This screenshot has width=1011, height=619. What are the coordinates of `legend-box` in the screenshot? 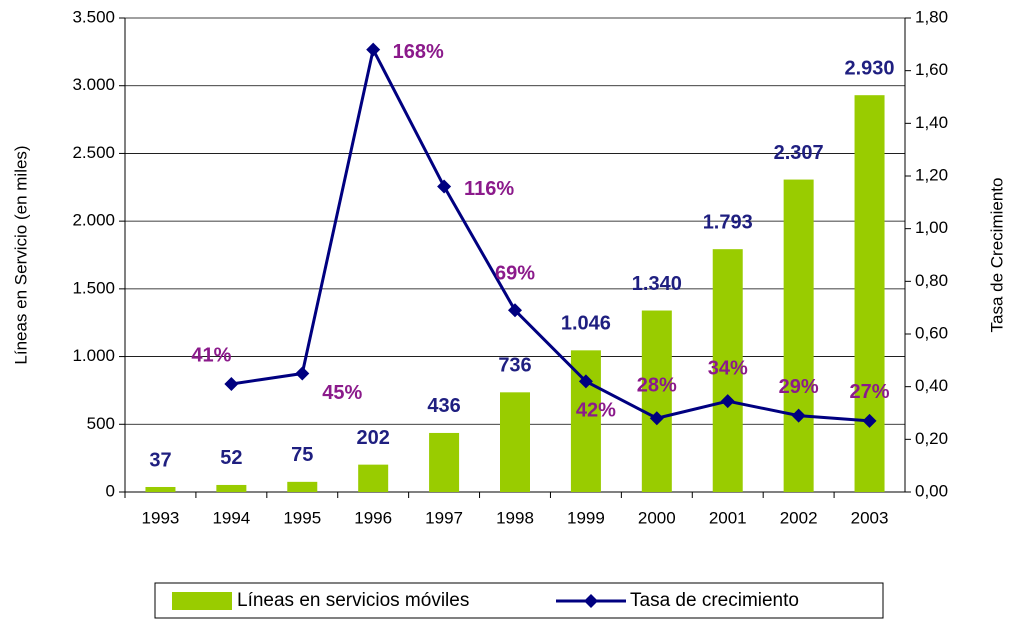 It's located at (519, 600).